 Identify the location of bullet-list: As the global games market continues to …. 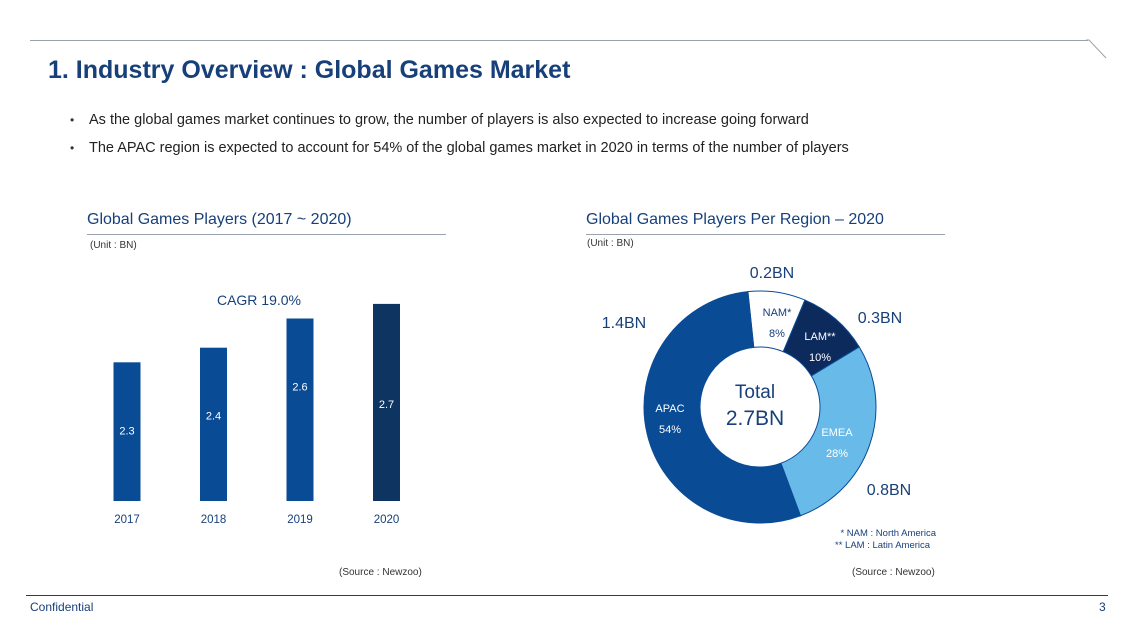
(459, 136).